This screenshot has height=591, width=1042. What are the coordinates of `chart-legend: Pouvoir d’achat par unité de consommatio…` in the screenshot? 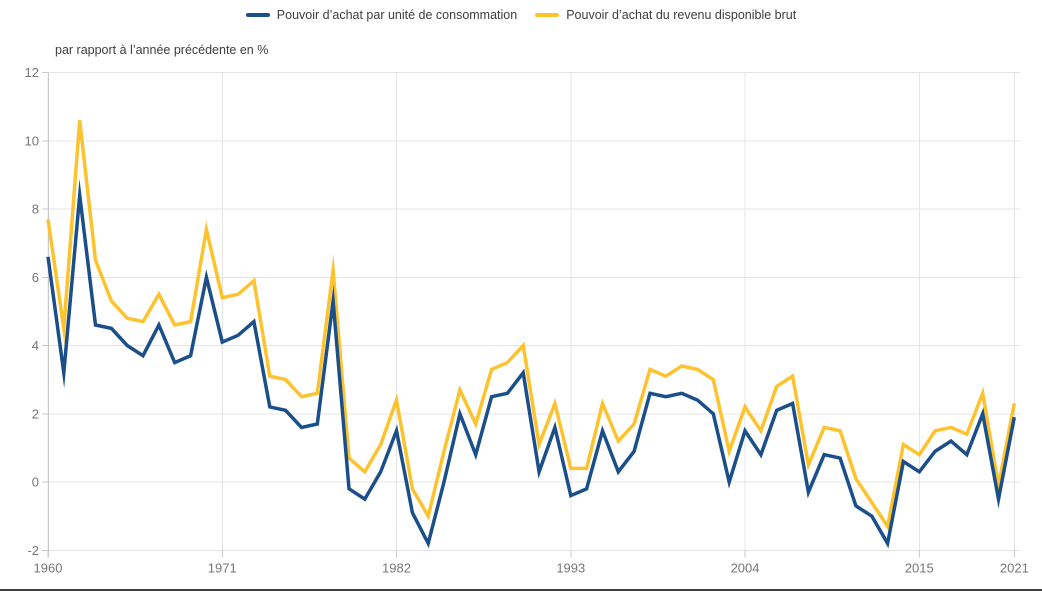 It's located at (521, 15).